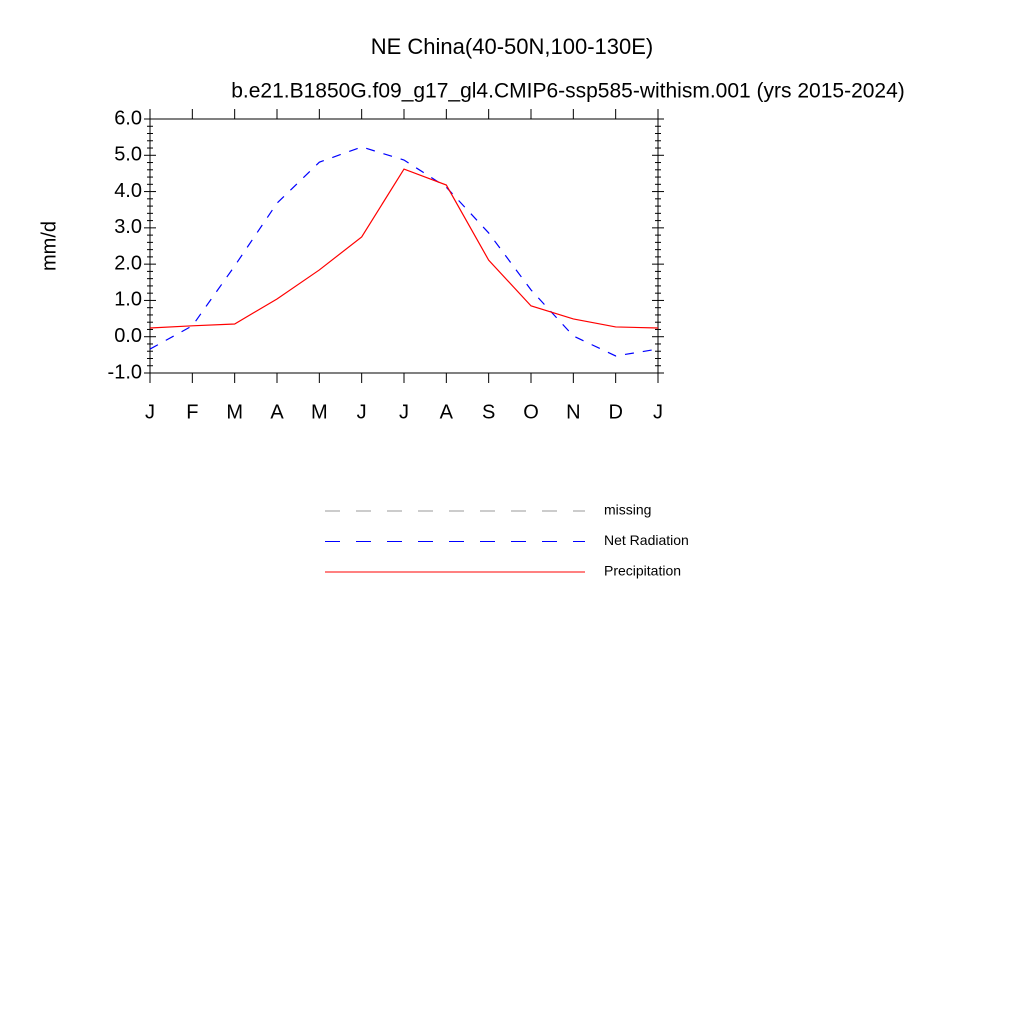 The image size is (1024, 1024). I want to click on y-tick-label: 6.0, so click(128, 118).